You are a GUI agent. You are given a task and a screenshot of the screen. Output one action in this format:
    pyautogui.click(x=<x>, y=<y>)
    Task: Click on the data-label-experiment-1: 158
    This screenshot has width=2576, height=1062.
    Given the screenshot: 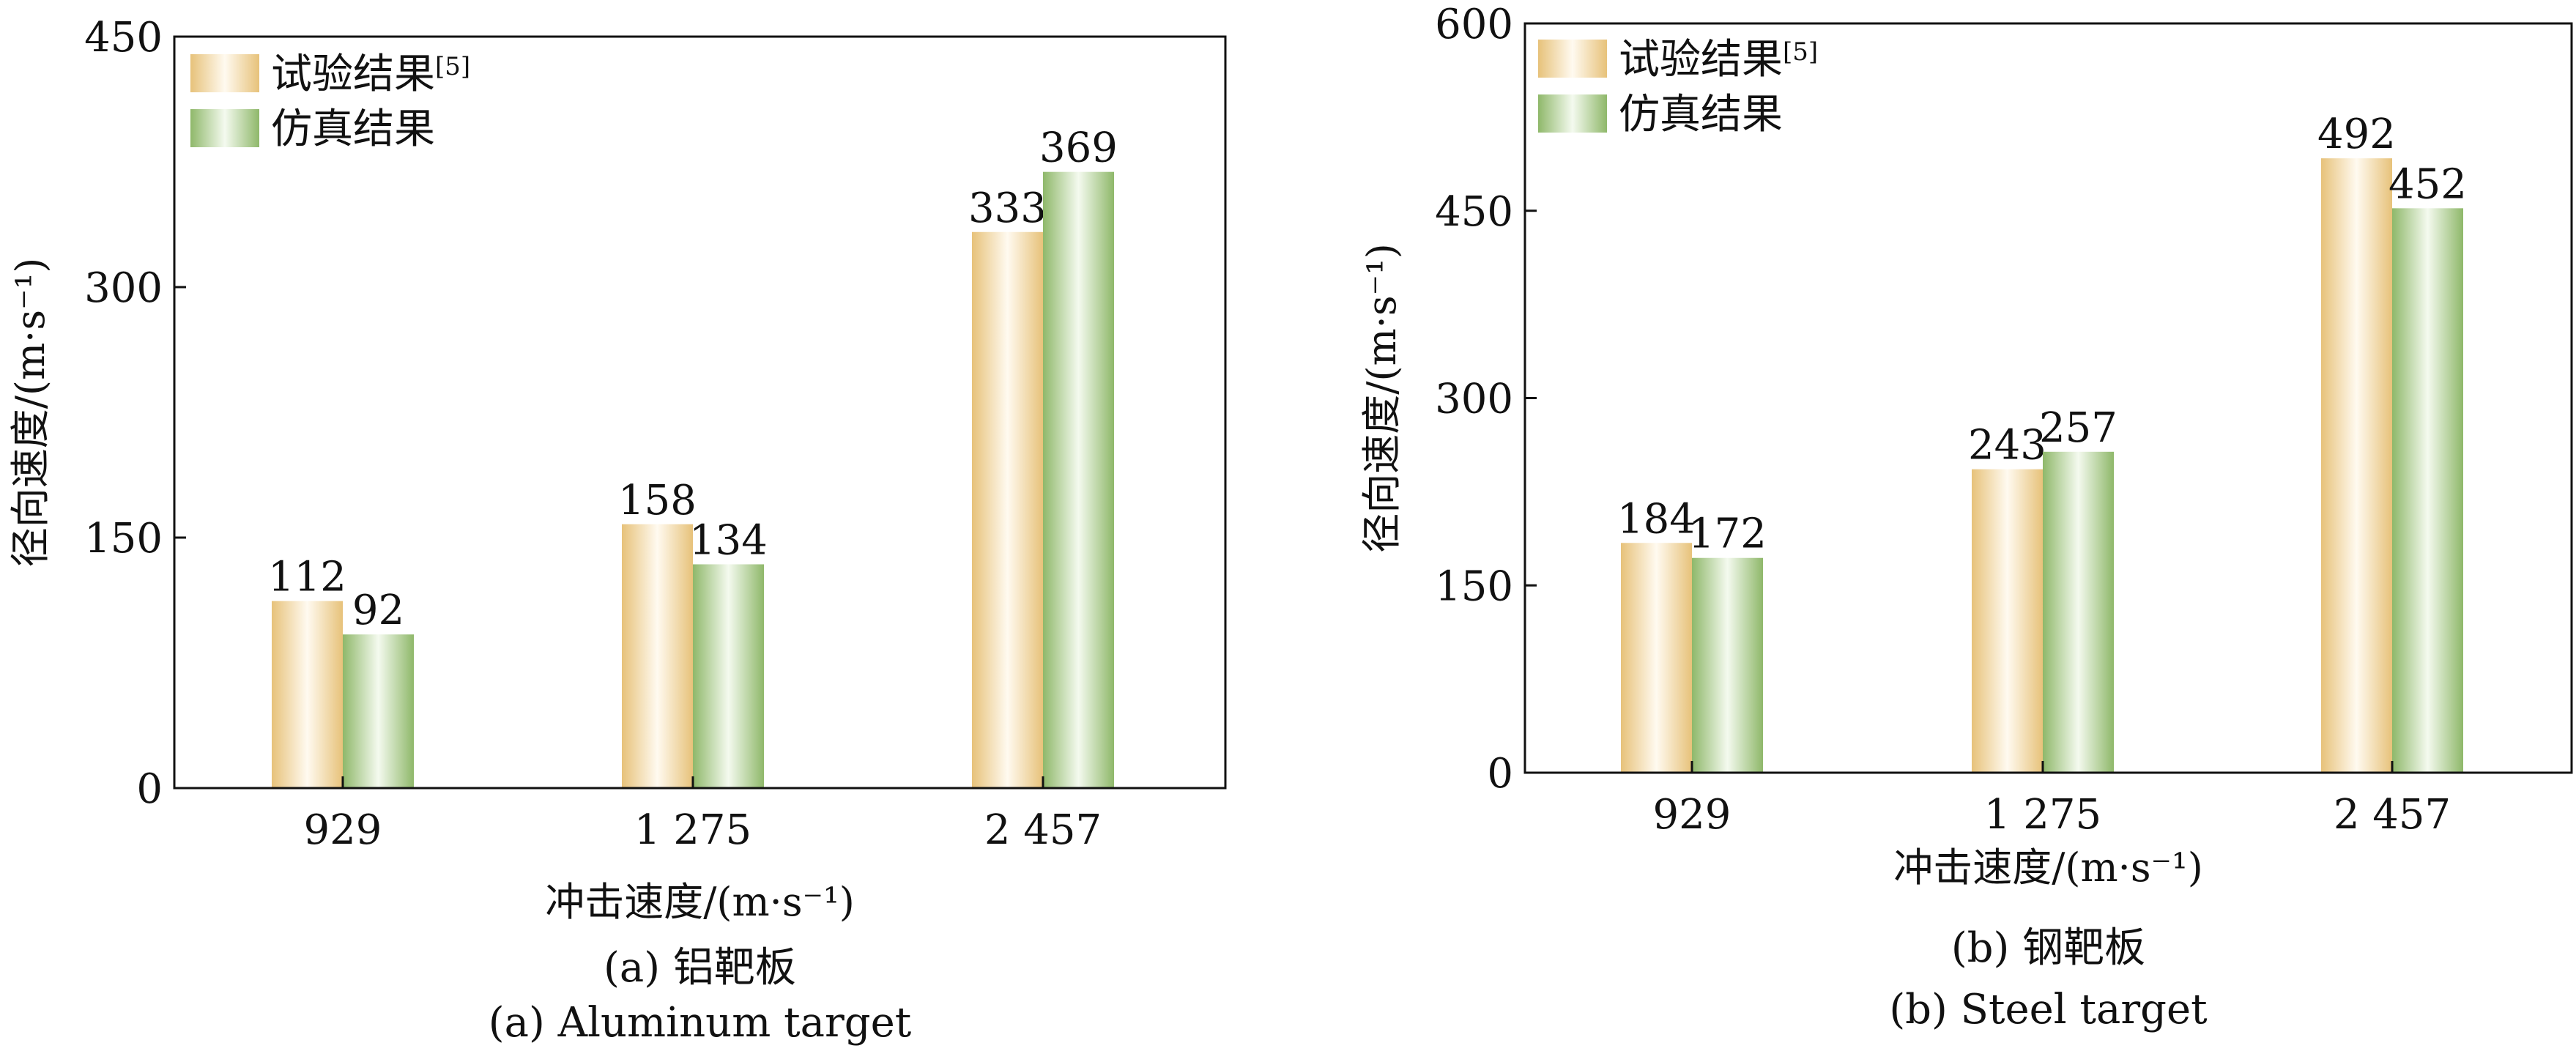 What is the action you would take?
    pyautogui.click(x=657, y=500)
    